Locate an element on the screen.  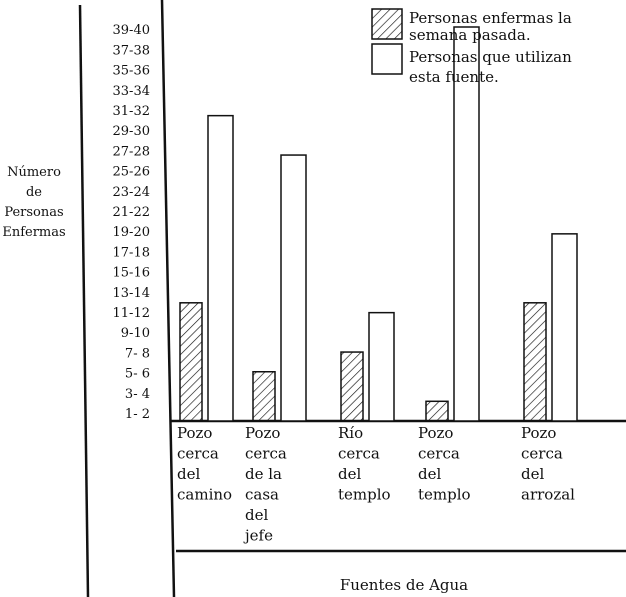
y-axis is located at coordinates (168, 298).